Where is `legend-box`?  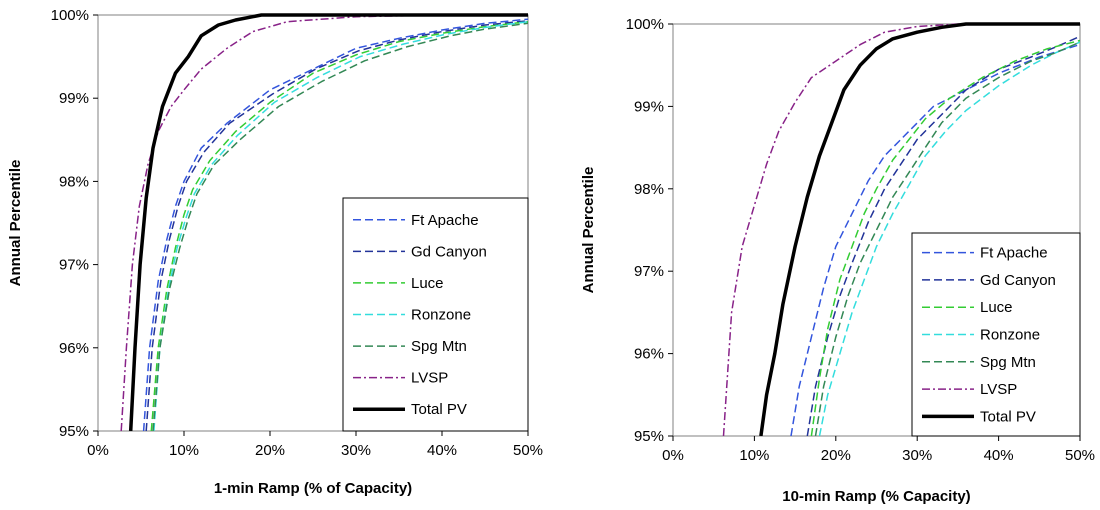
legend-box is located at coordinates (435, 314).